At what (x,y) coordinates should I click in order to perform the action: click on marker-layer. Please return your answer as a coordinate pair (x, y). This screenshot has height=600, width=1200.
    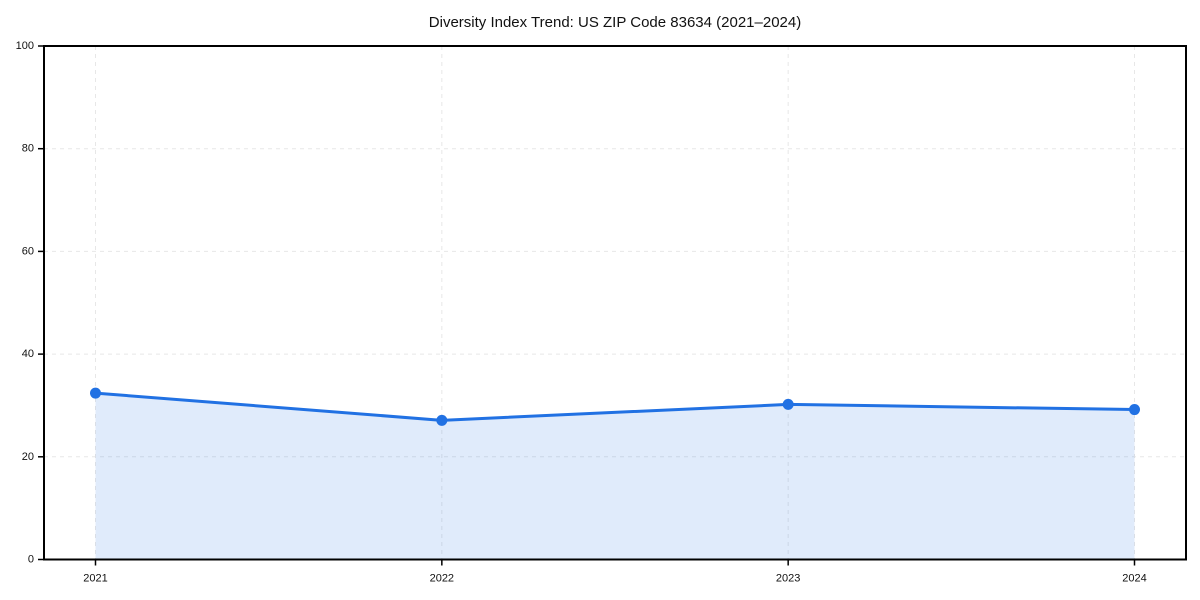
    Looking at the image, I should click on (615, 406).